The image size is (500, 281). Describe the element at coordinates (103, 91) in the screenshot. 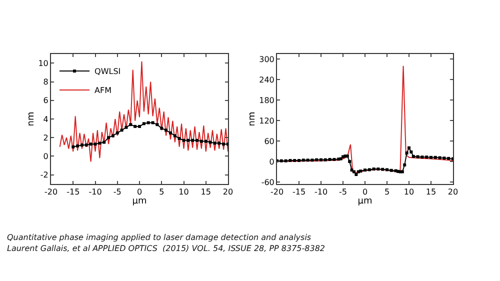

I see `legend-label: AFM` at that location.